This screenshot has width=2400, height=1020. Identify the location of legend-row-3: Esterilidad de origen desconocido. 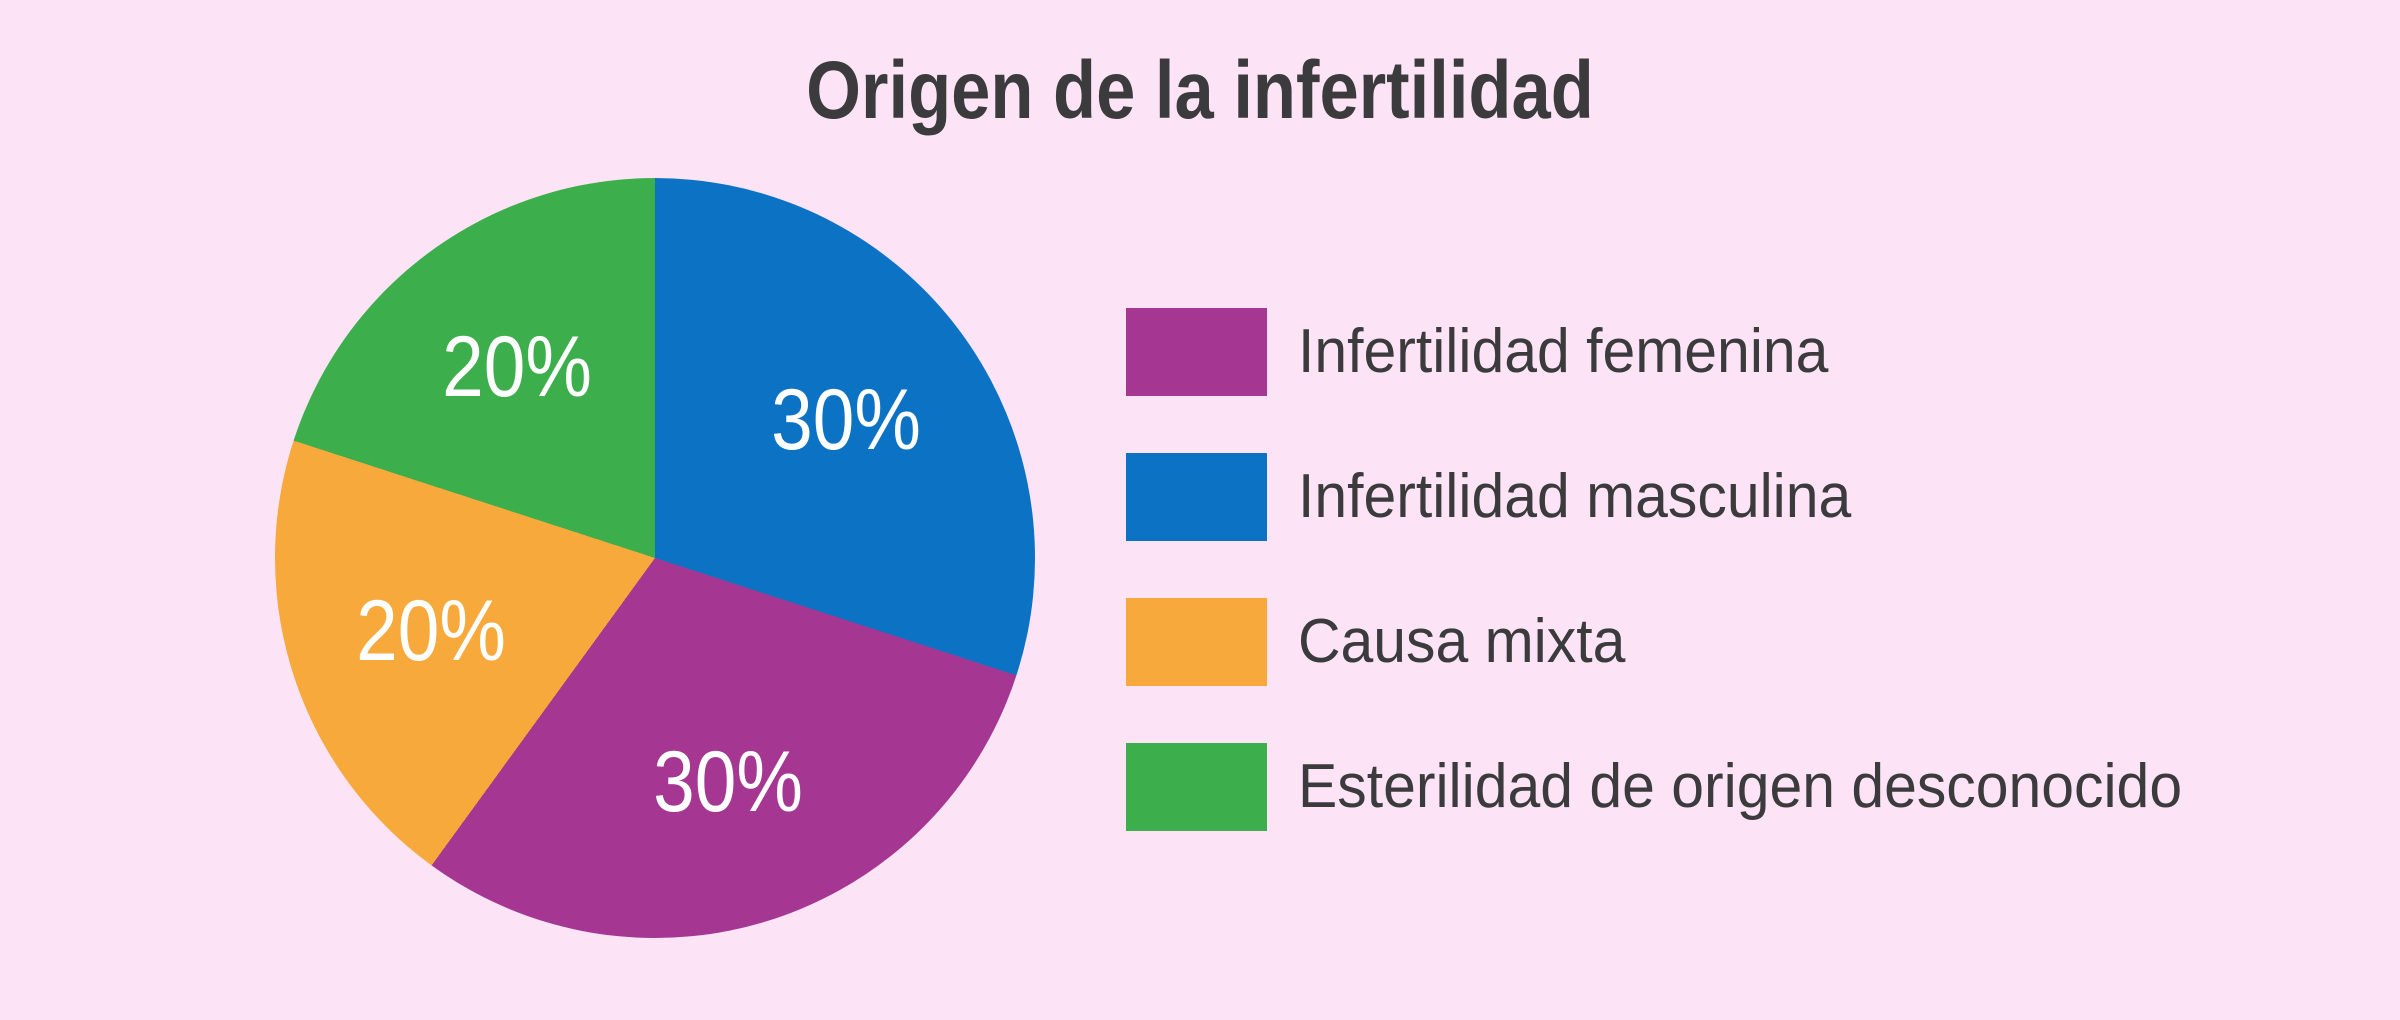
(1677, 787).